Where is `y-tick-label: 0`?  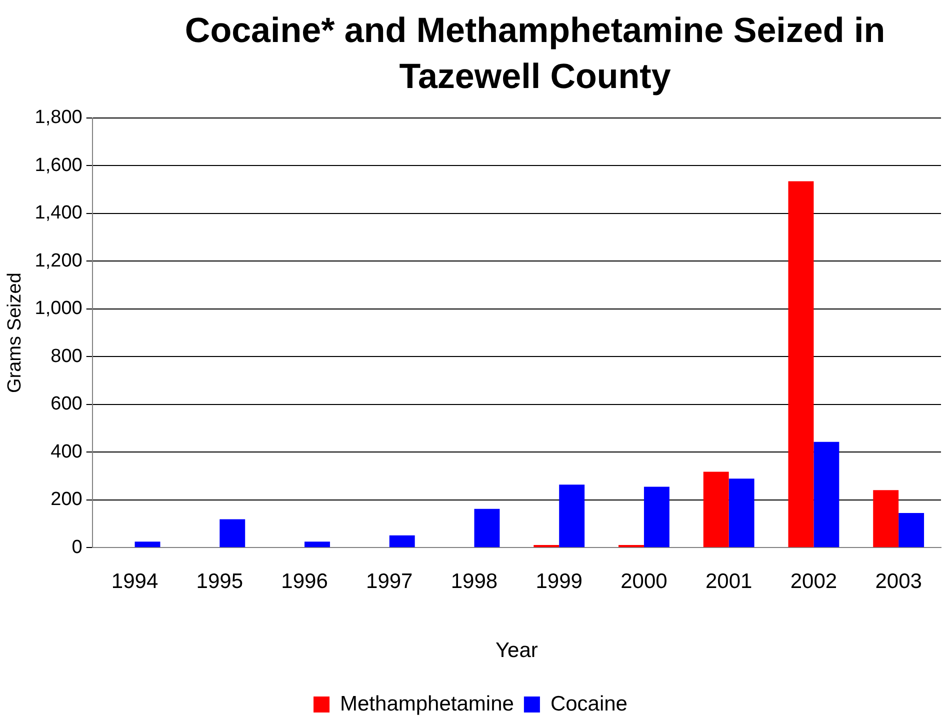
y-tick-label: 0 is located at coordinates (77, 547).